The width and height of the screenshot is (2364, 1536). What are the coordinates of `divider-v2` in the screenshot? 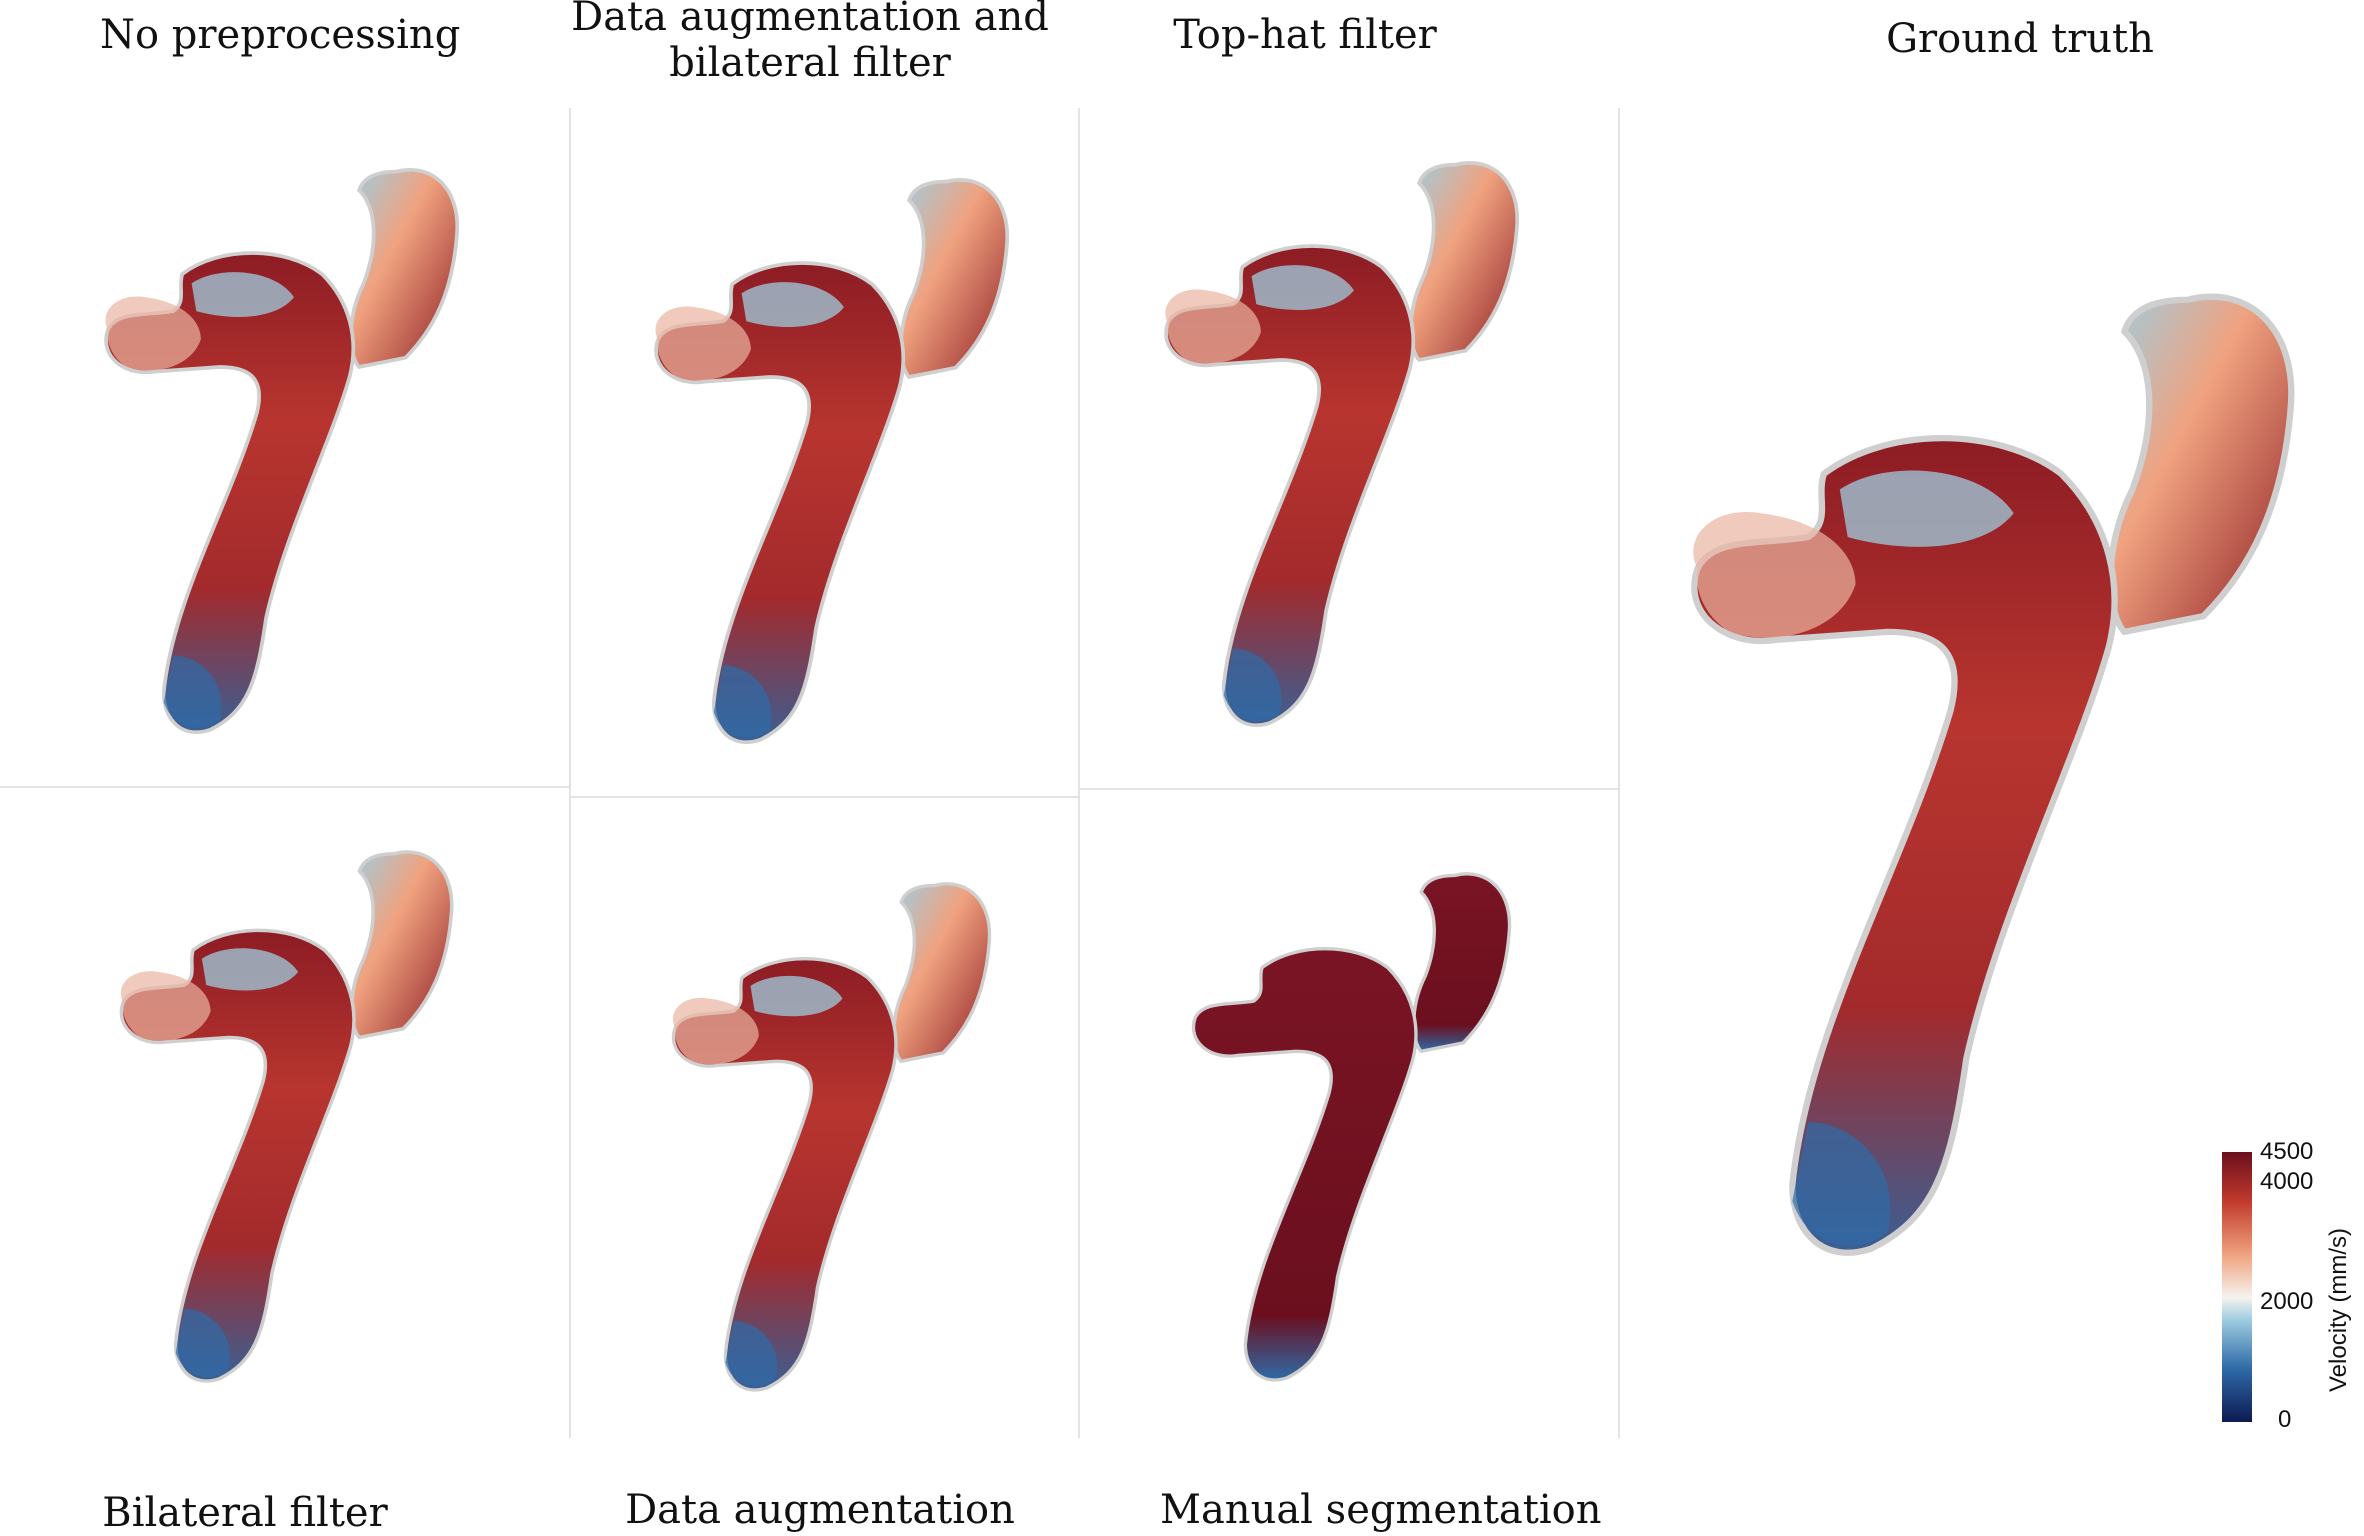 It's located at (1079, 773).